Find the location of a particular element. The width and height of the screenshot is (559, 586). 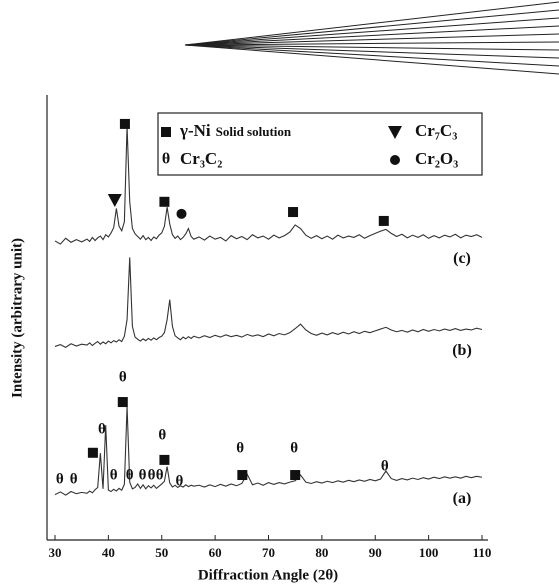

x-tick-label: 60 is located at coordinates (215, 552).